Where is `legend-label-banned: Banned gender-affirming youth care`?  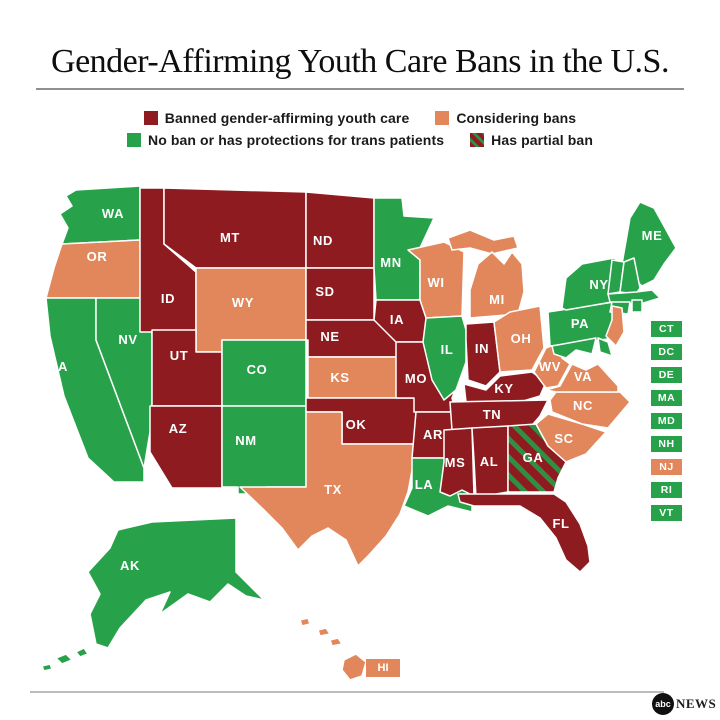 legend-label-banned: Banned gender-affirming youth care is located at coordinates (287, 118).